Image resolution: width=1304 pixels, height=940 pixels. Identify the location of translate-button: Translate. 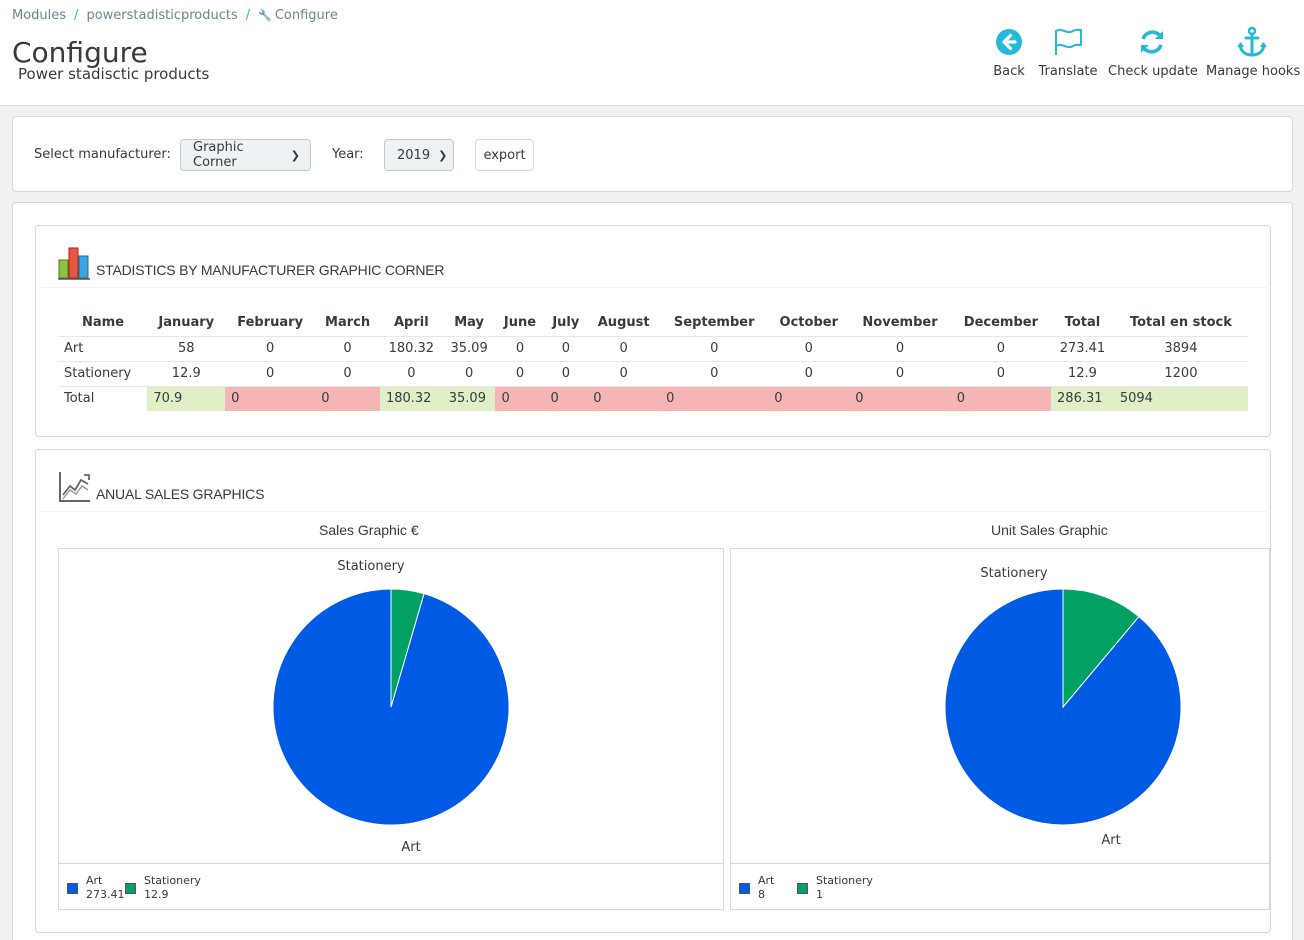
(1068, 51).